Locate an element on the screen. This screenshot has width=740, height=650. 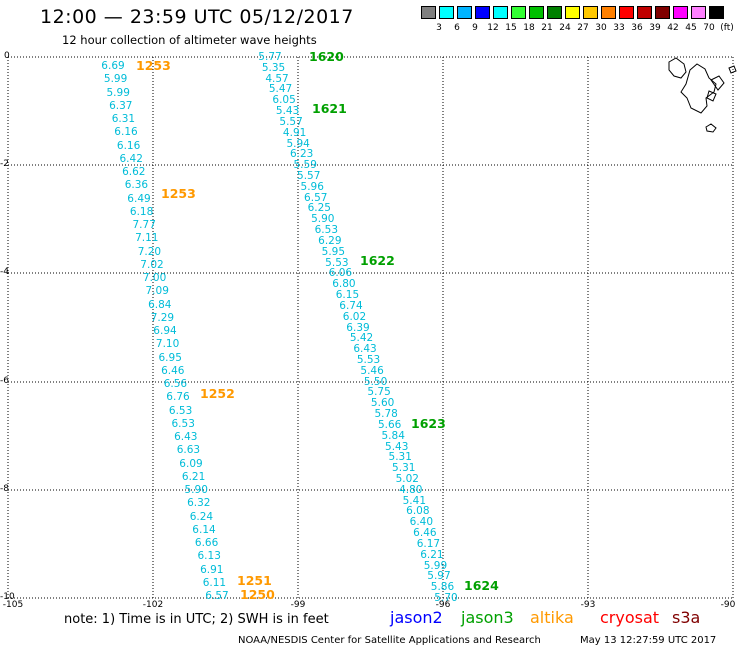
generated-timestamp: May 13 12:27:59 UTC 2017 is located at coordinates (648, 640).